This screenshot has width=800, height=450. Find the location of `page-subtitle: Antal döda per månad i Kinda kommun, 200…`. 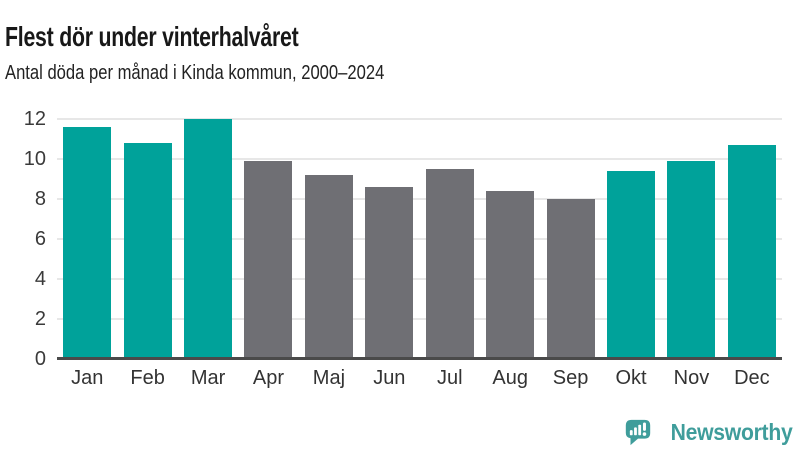

page-subtitle: Antal döda per månad i Kinda kommun, 200… is located at coordinates (195, 73).